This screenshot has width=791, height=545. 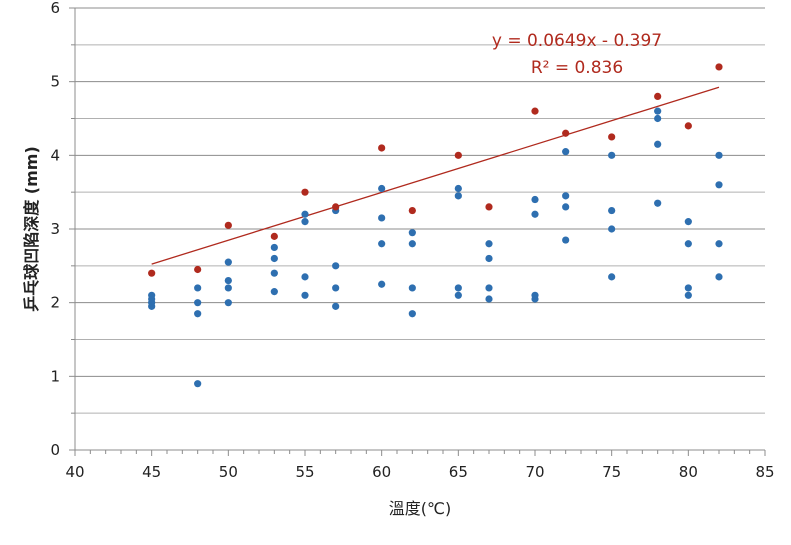 I want to click on trendline-r-squared: R² = 0.836, so click(x=577, y=68).